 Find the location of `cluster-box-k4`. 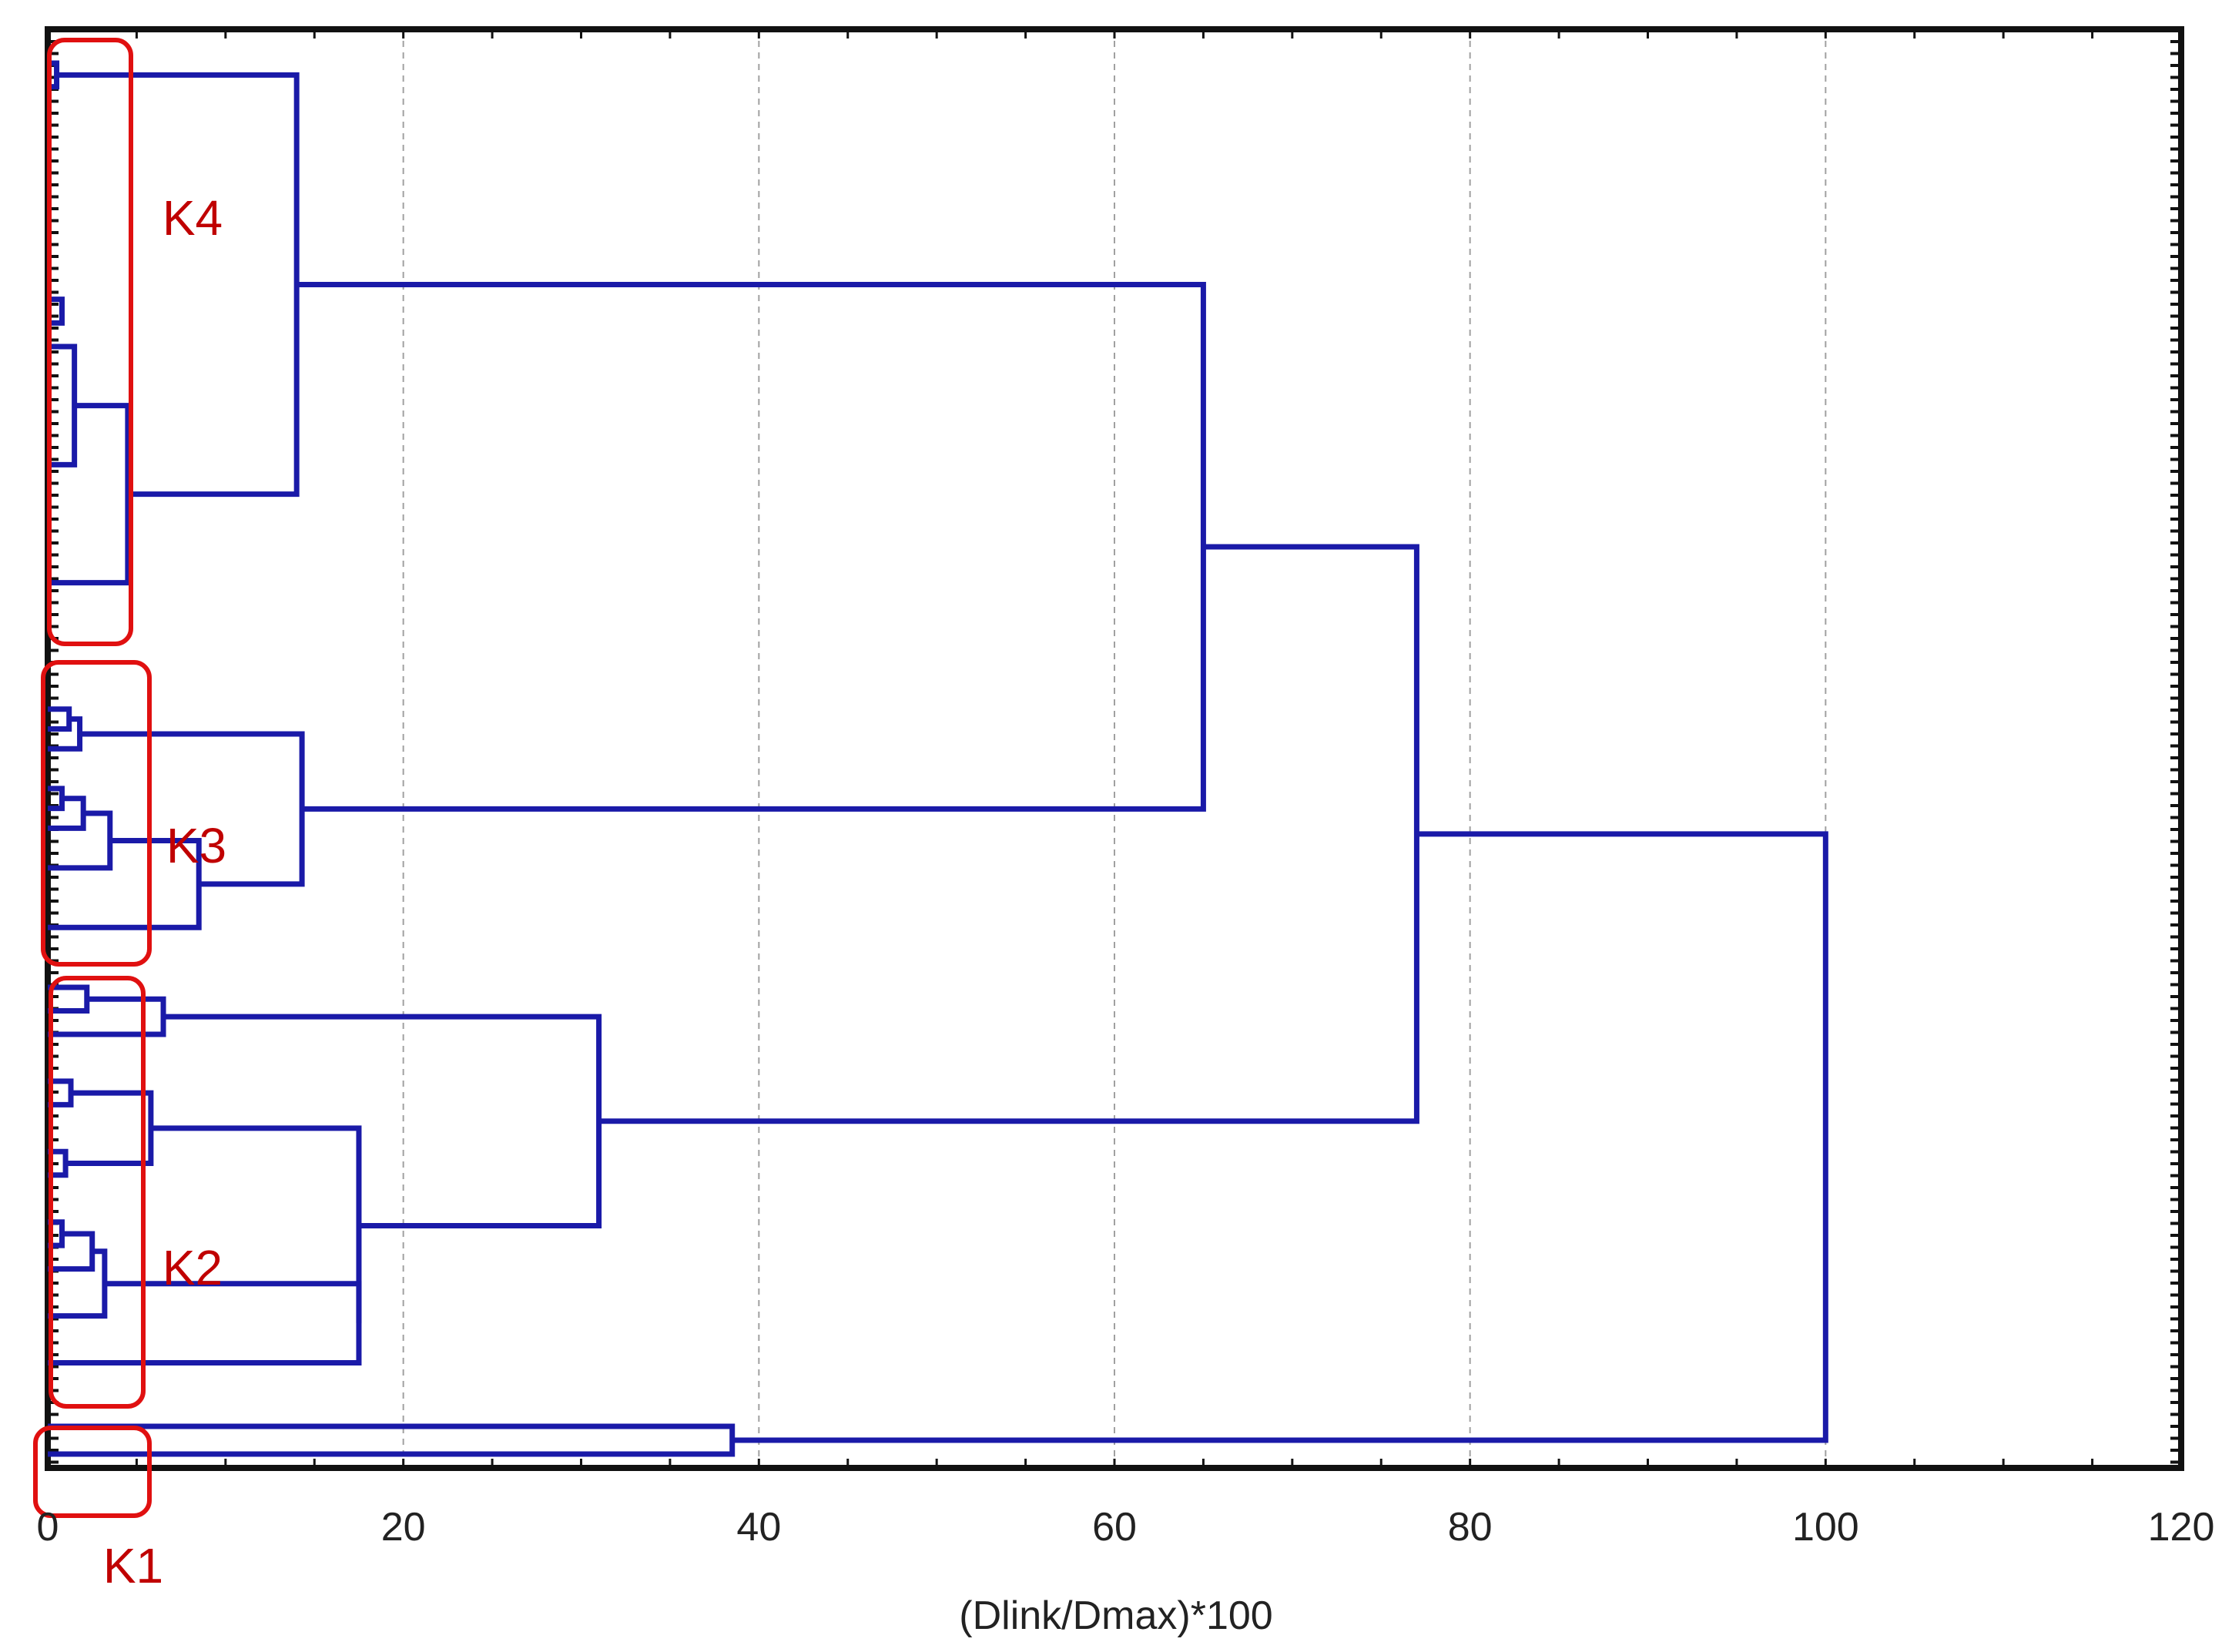

cluster-box-k4 is located at coordinates (90, 342).